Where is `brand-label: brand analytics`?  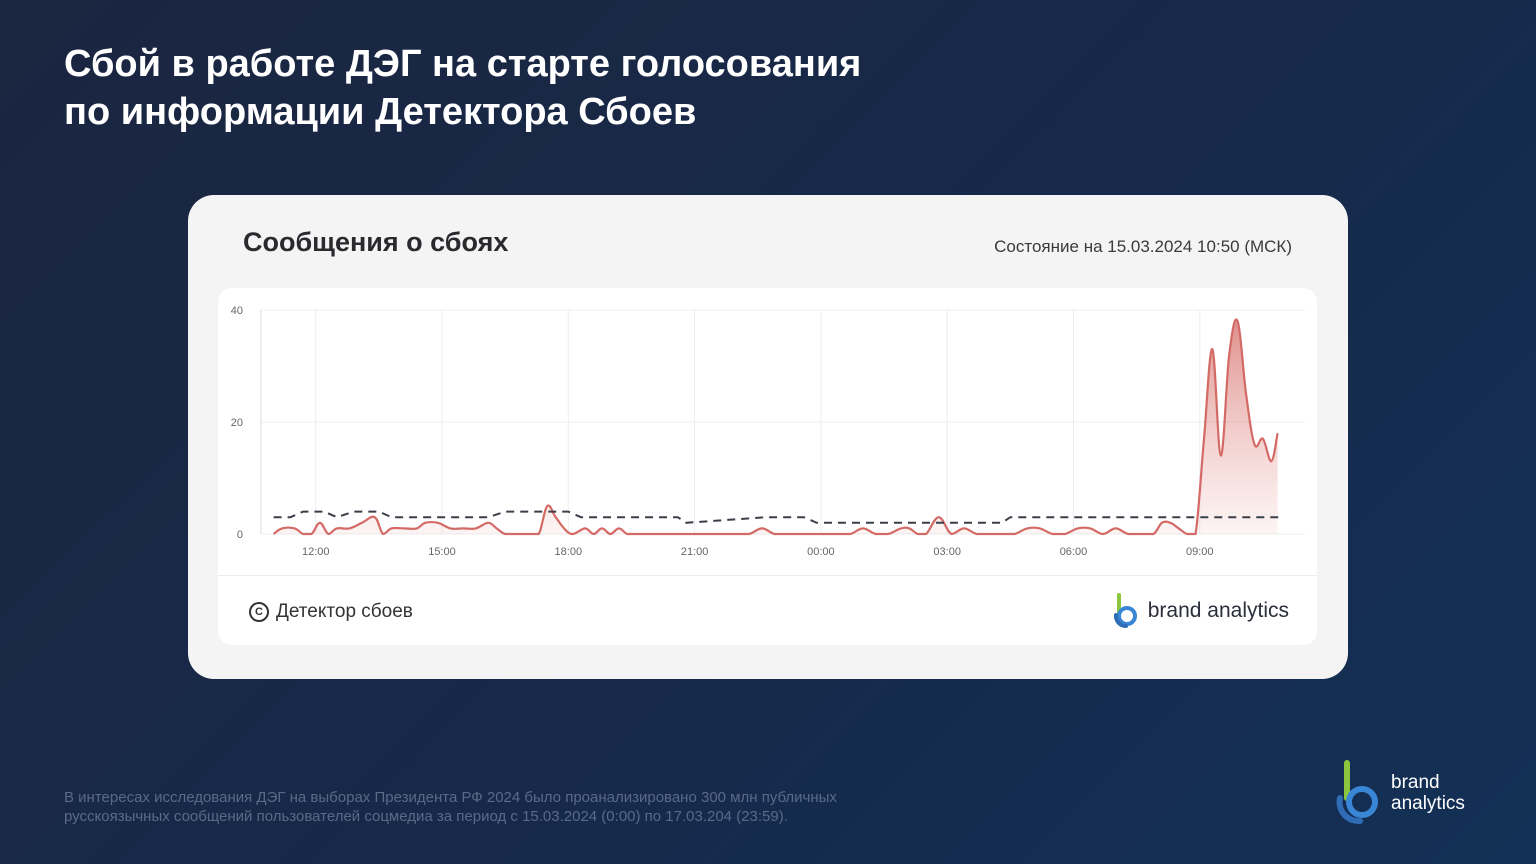 brand-label: brand analytics is located at coordinates (1218, 610).